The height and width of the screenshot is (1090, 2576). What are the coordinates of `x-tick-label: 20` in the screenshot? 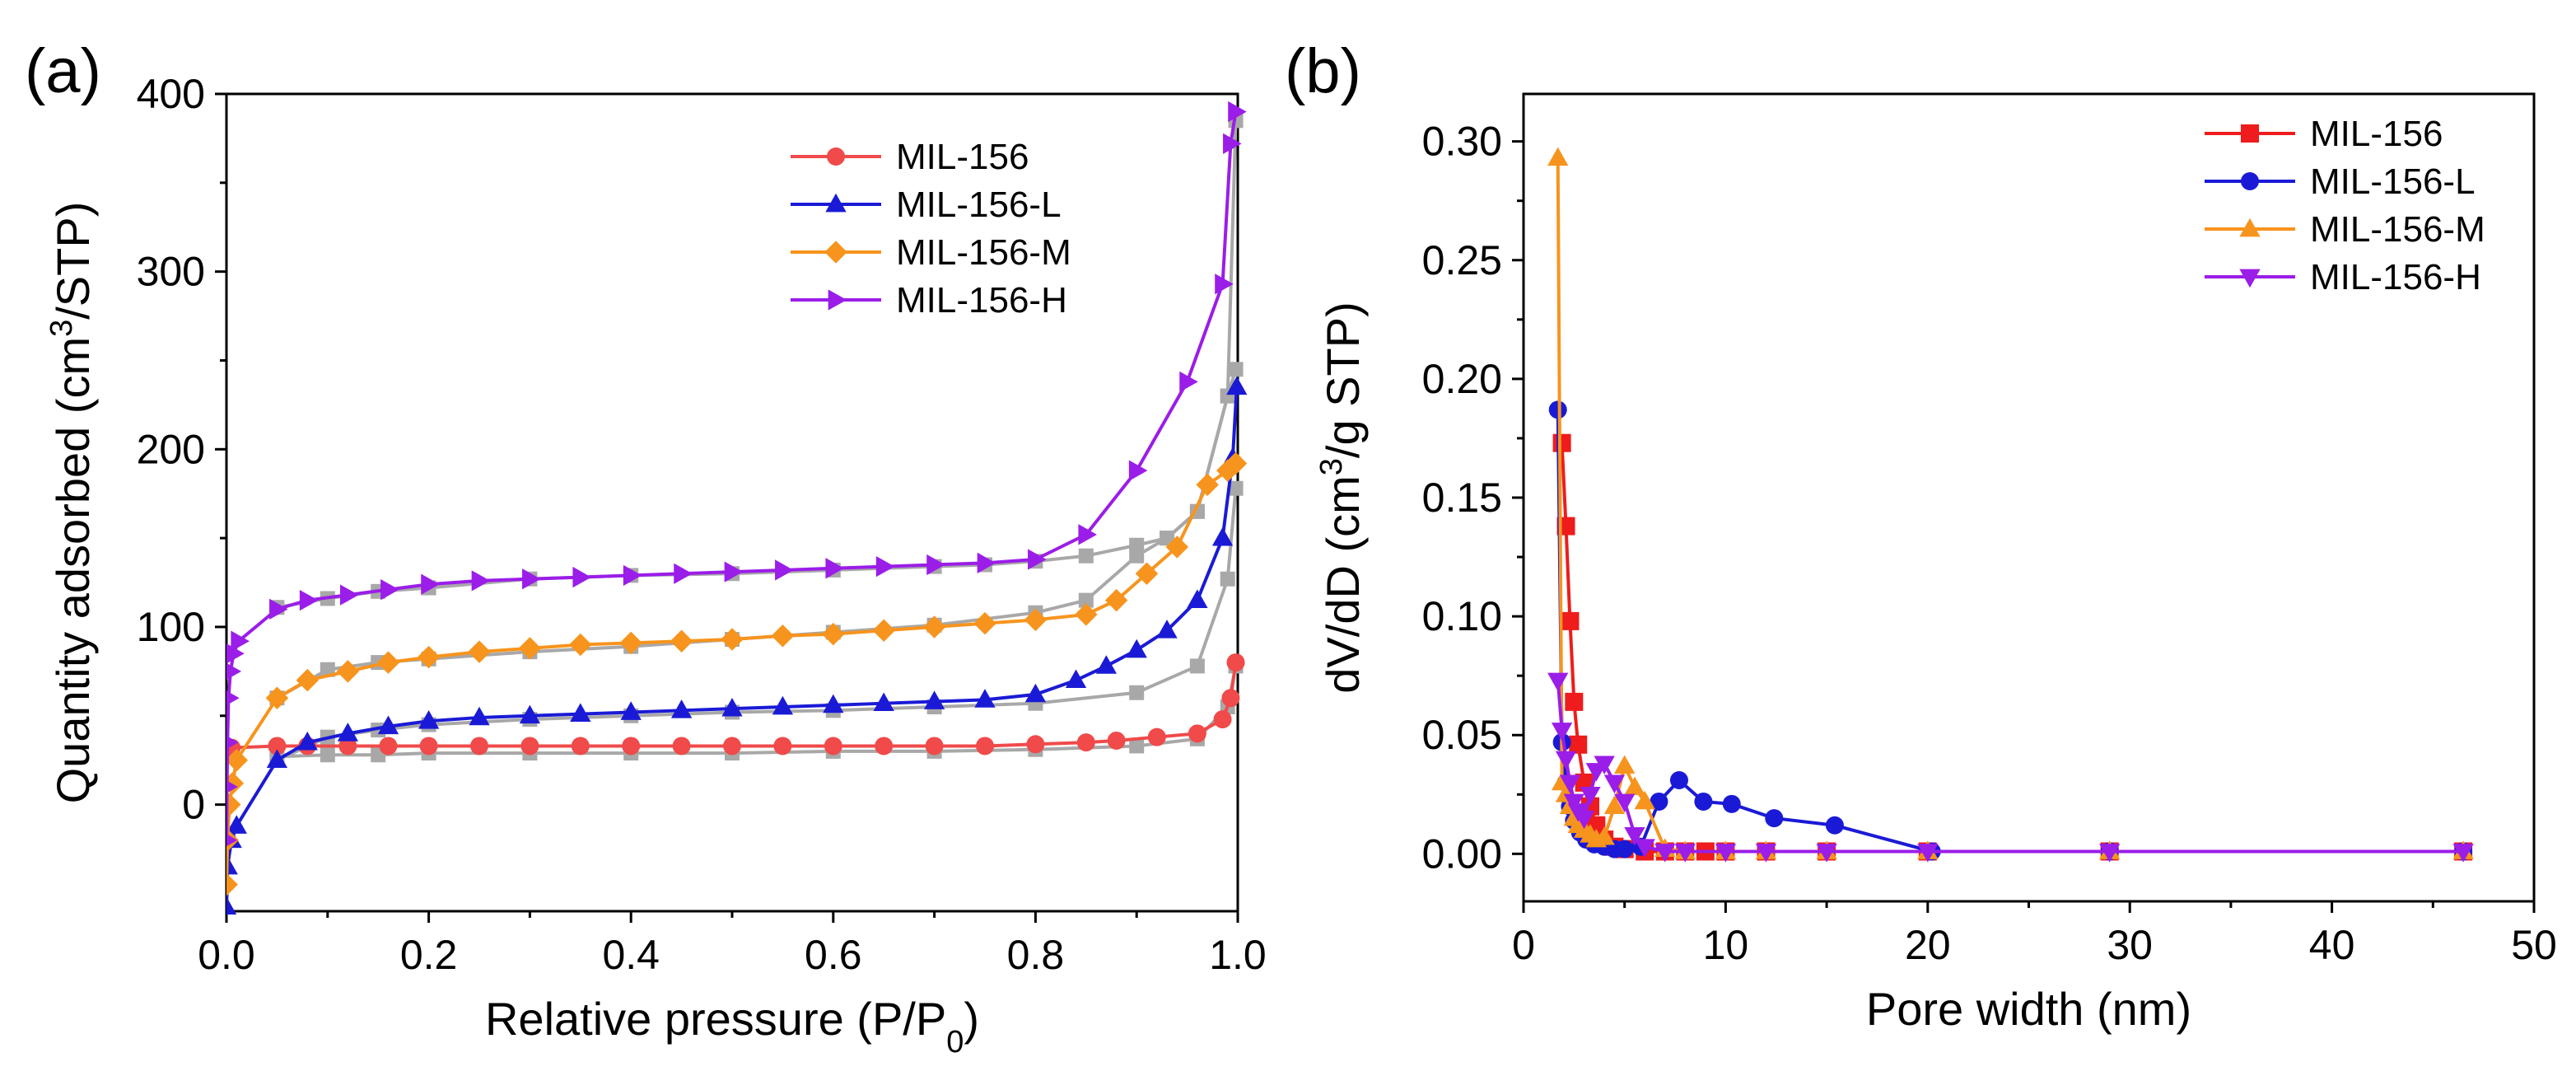 It's located at (1928, 945).